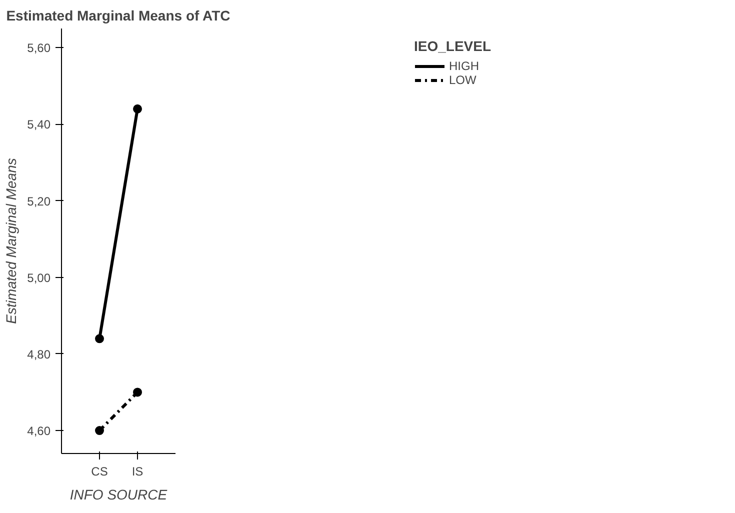 This screenshot has width=735, height=513. I want to click on legend-label: LOW, so click(462, 80).